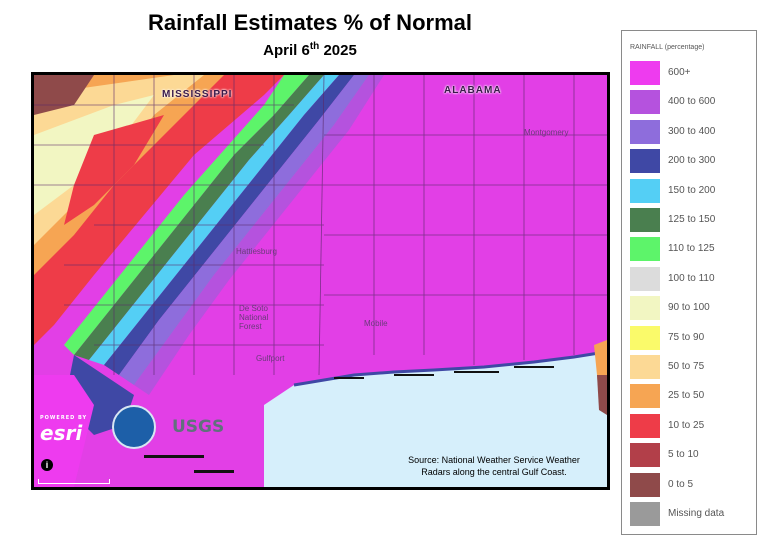 The width and height of the screenshot is (769, 550). Describe the element at coordinates (602, 395) in the screenshot. I see `east-edge-dark` at that location.